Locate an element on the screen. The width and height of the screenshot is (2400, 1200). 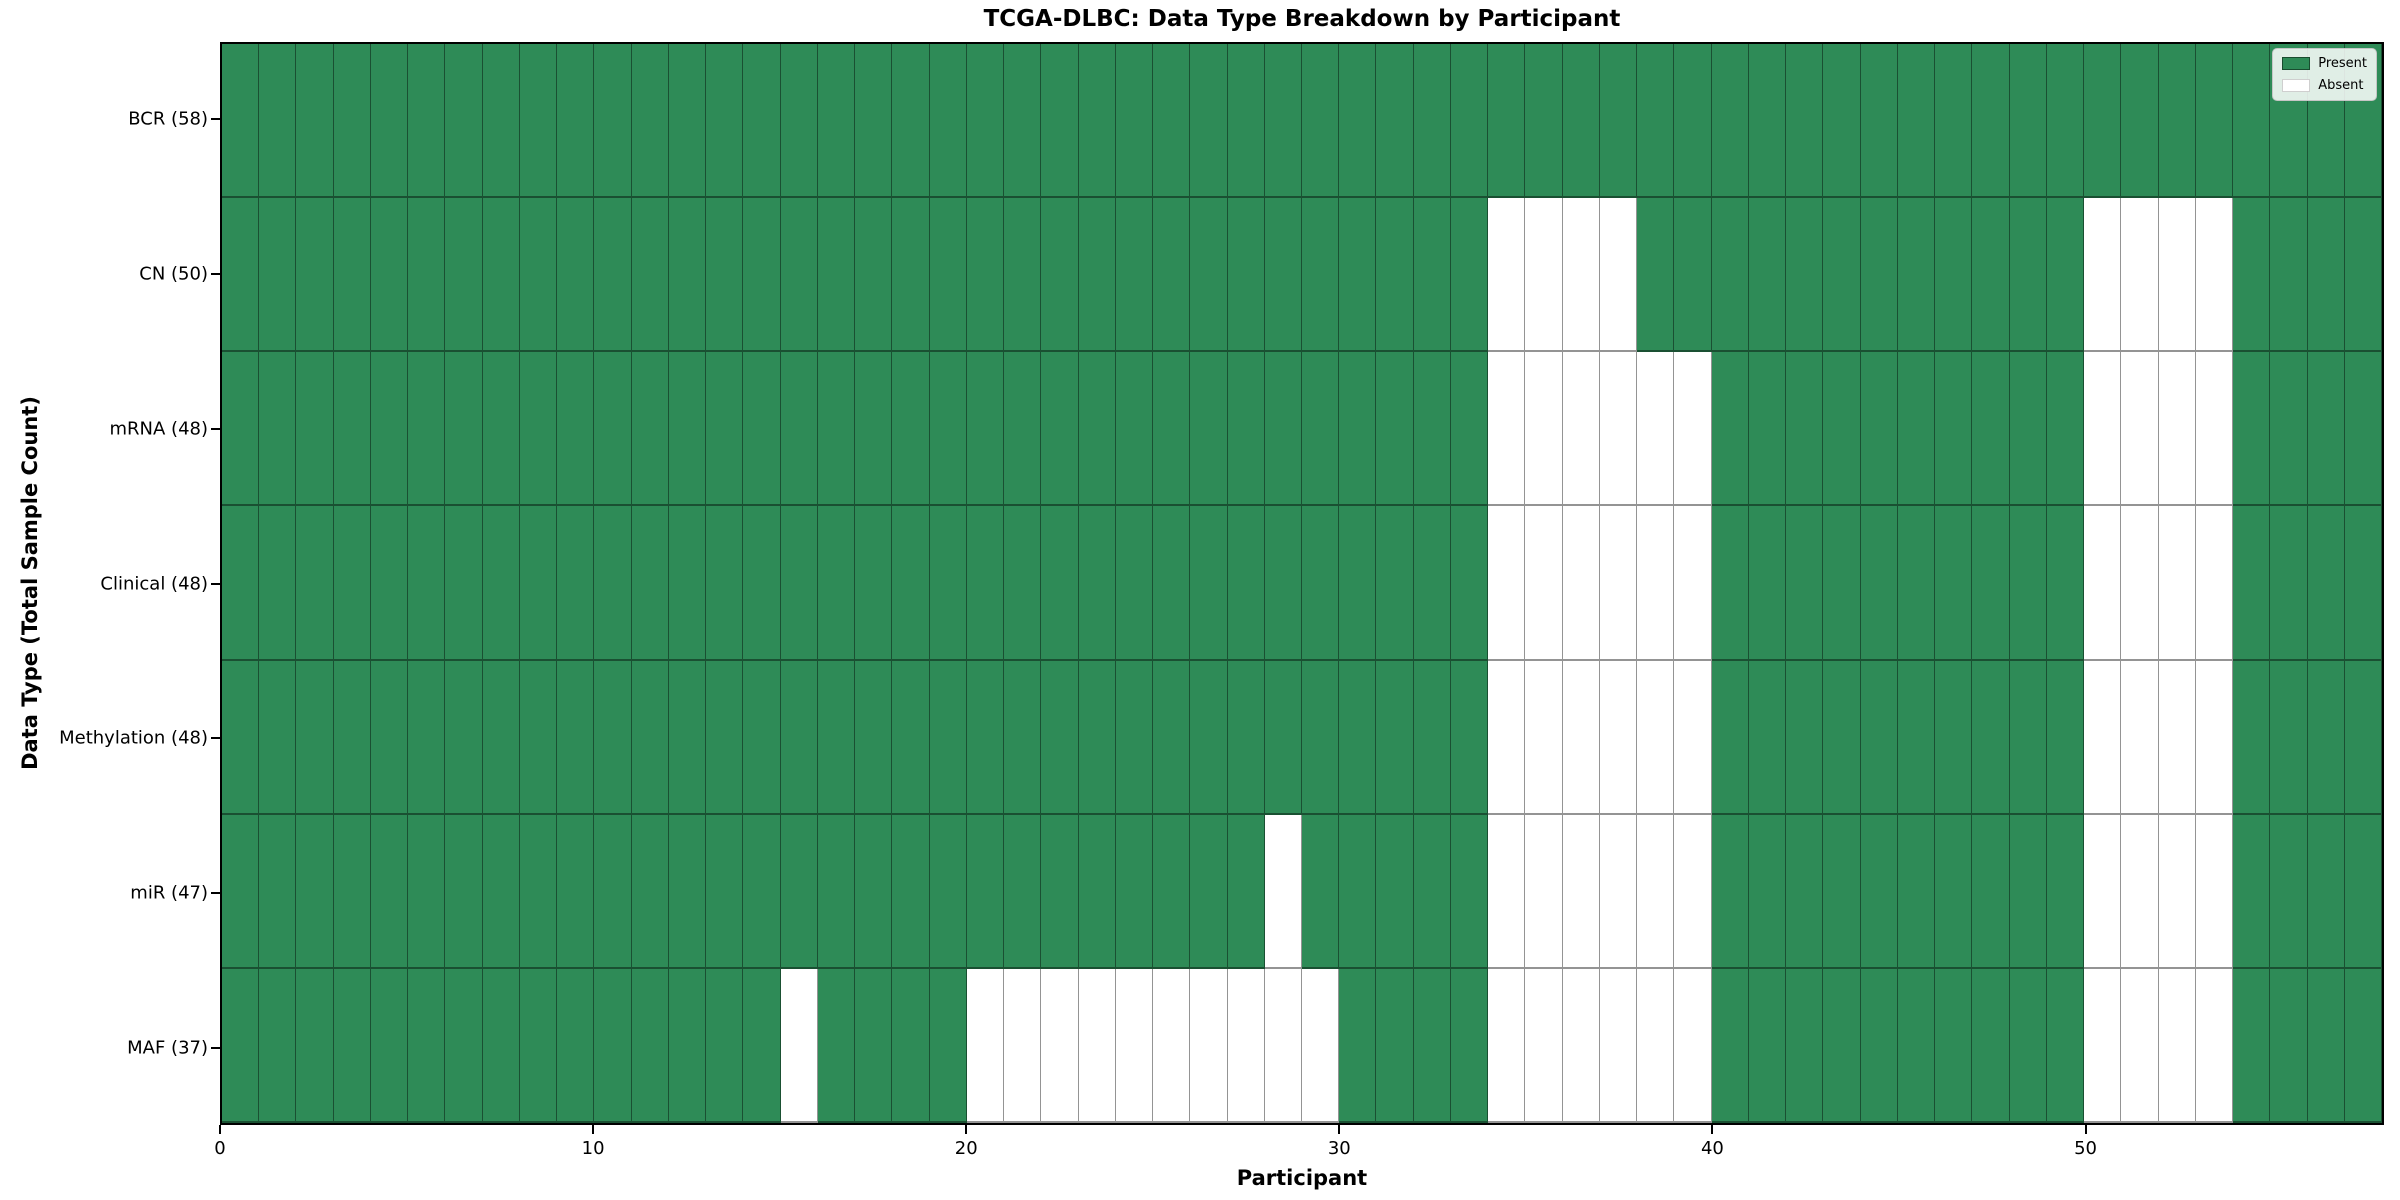
heatmap-cell-miR-p37 is located at coordinates (1618, 891).